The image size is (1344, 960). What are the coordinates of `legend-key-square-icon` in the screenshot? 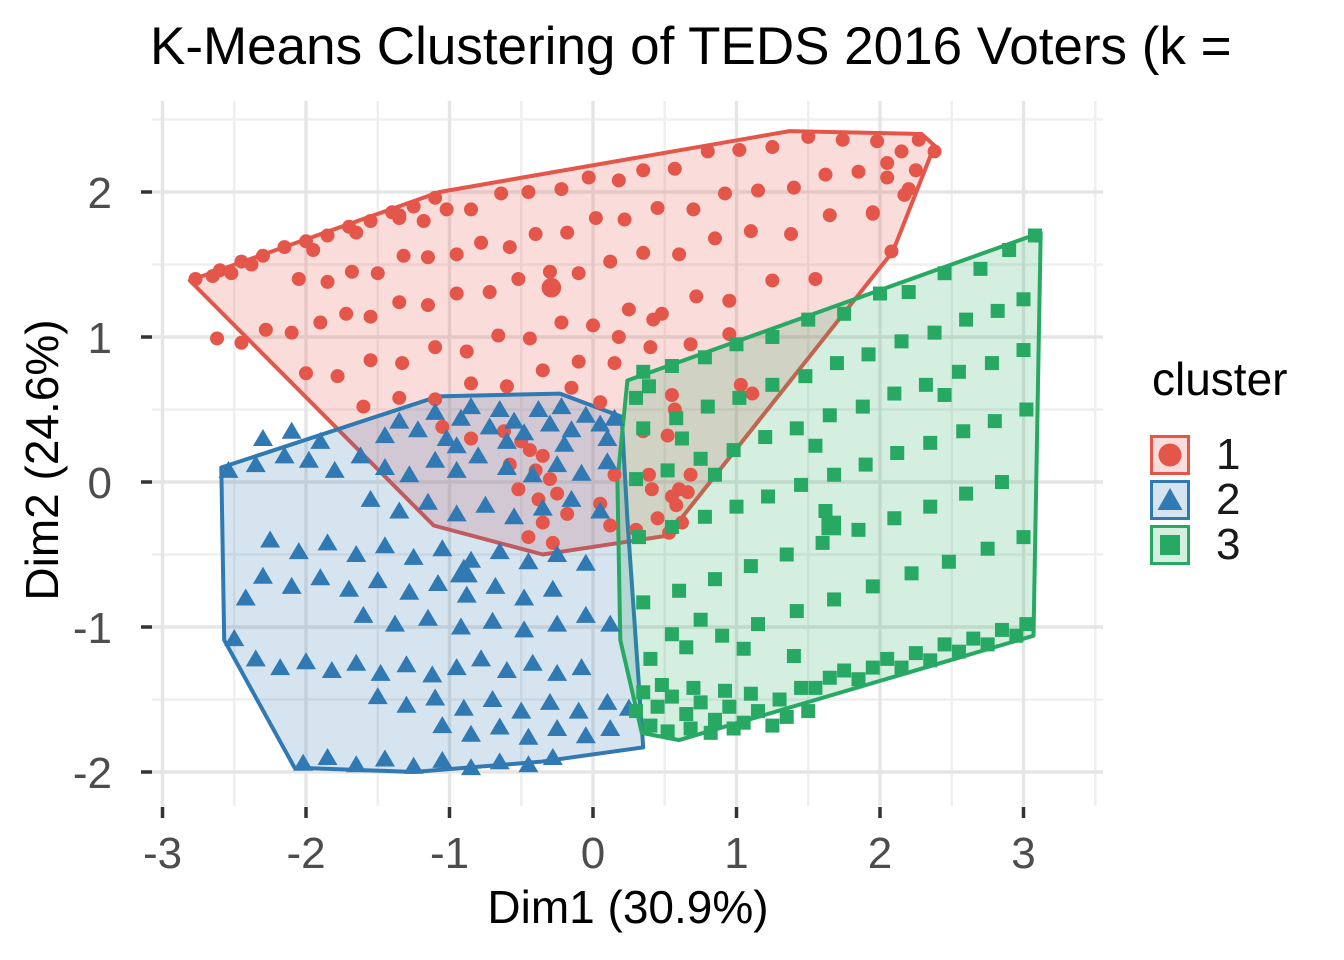 It's located at (1170, 544).